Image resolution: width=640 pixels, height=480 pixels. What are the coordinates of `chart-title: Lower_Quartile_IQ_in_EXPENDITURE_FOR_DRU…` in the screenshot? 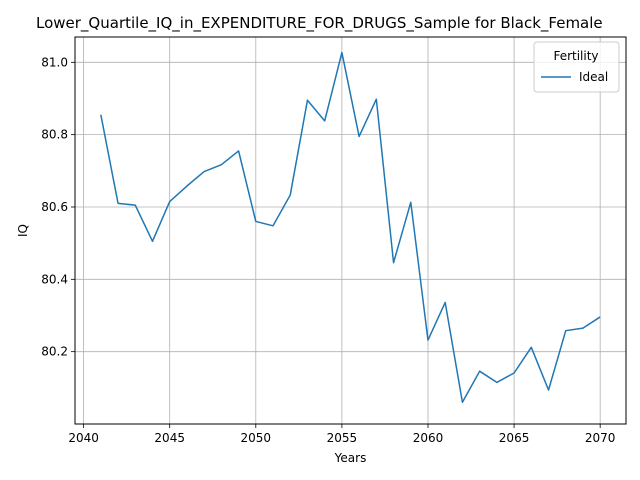 It's located at (319, 23).